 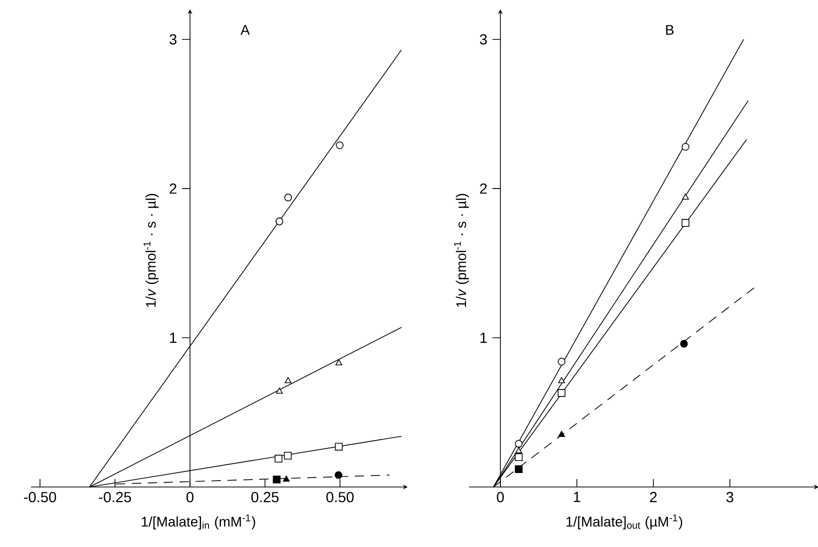 What do you see at coordinates (115, 497) in the screenshot?
I see `x-tick-label: -0.25` at bounding box center [115, 497].